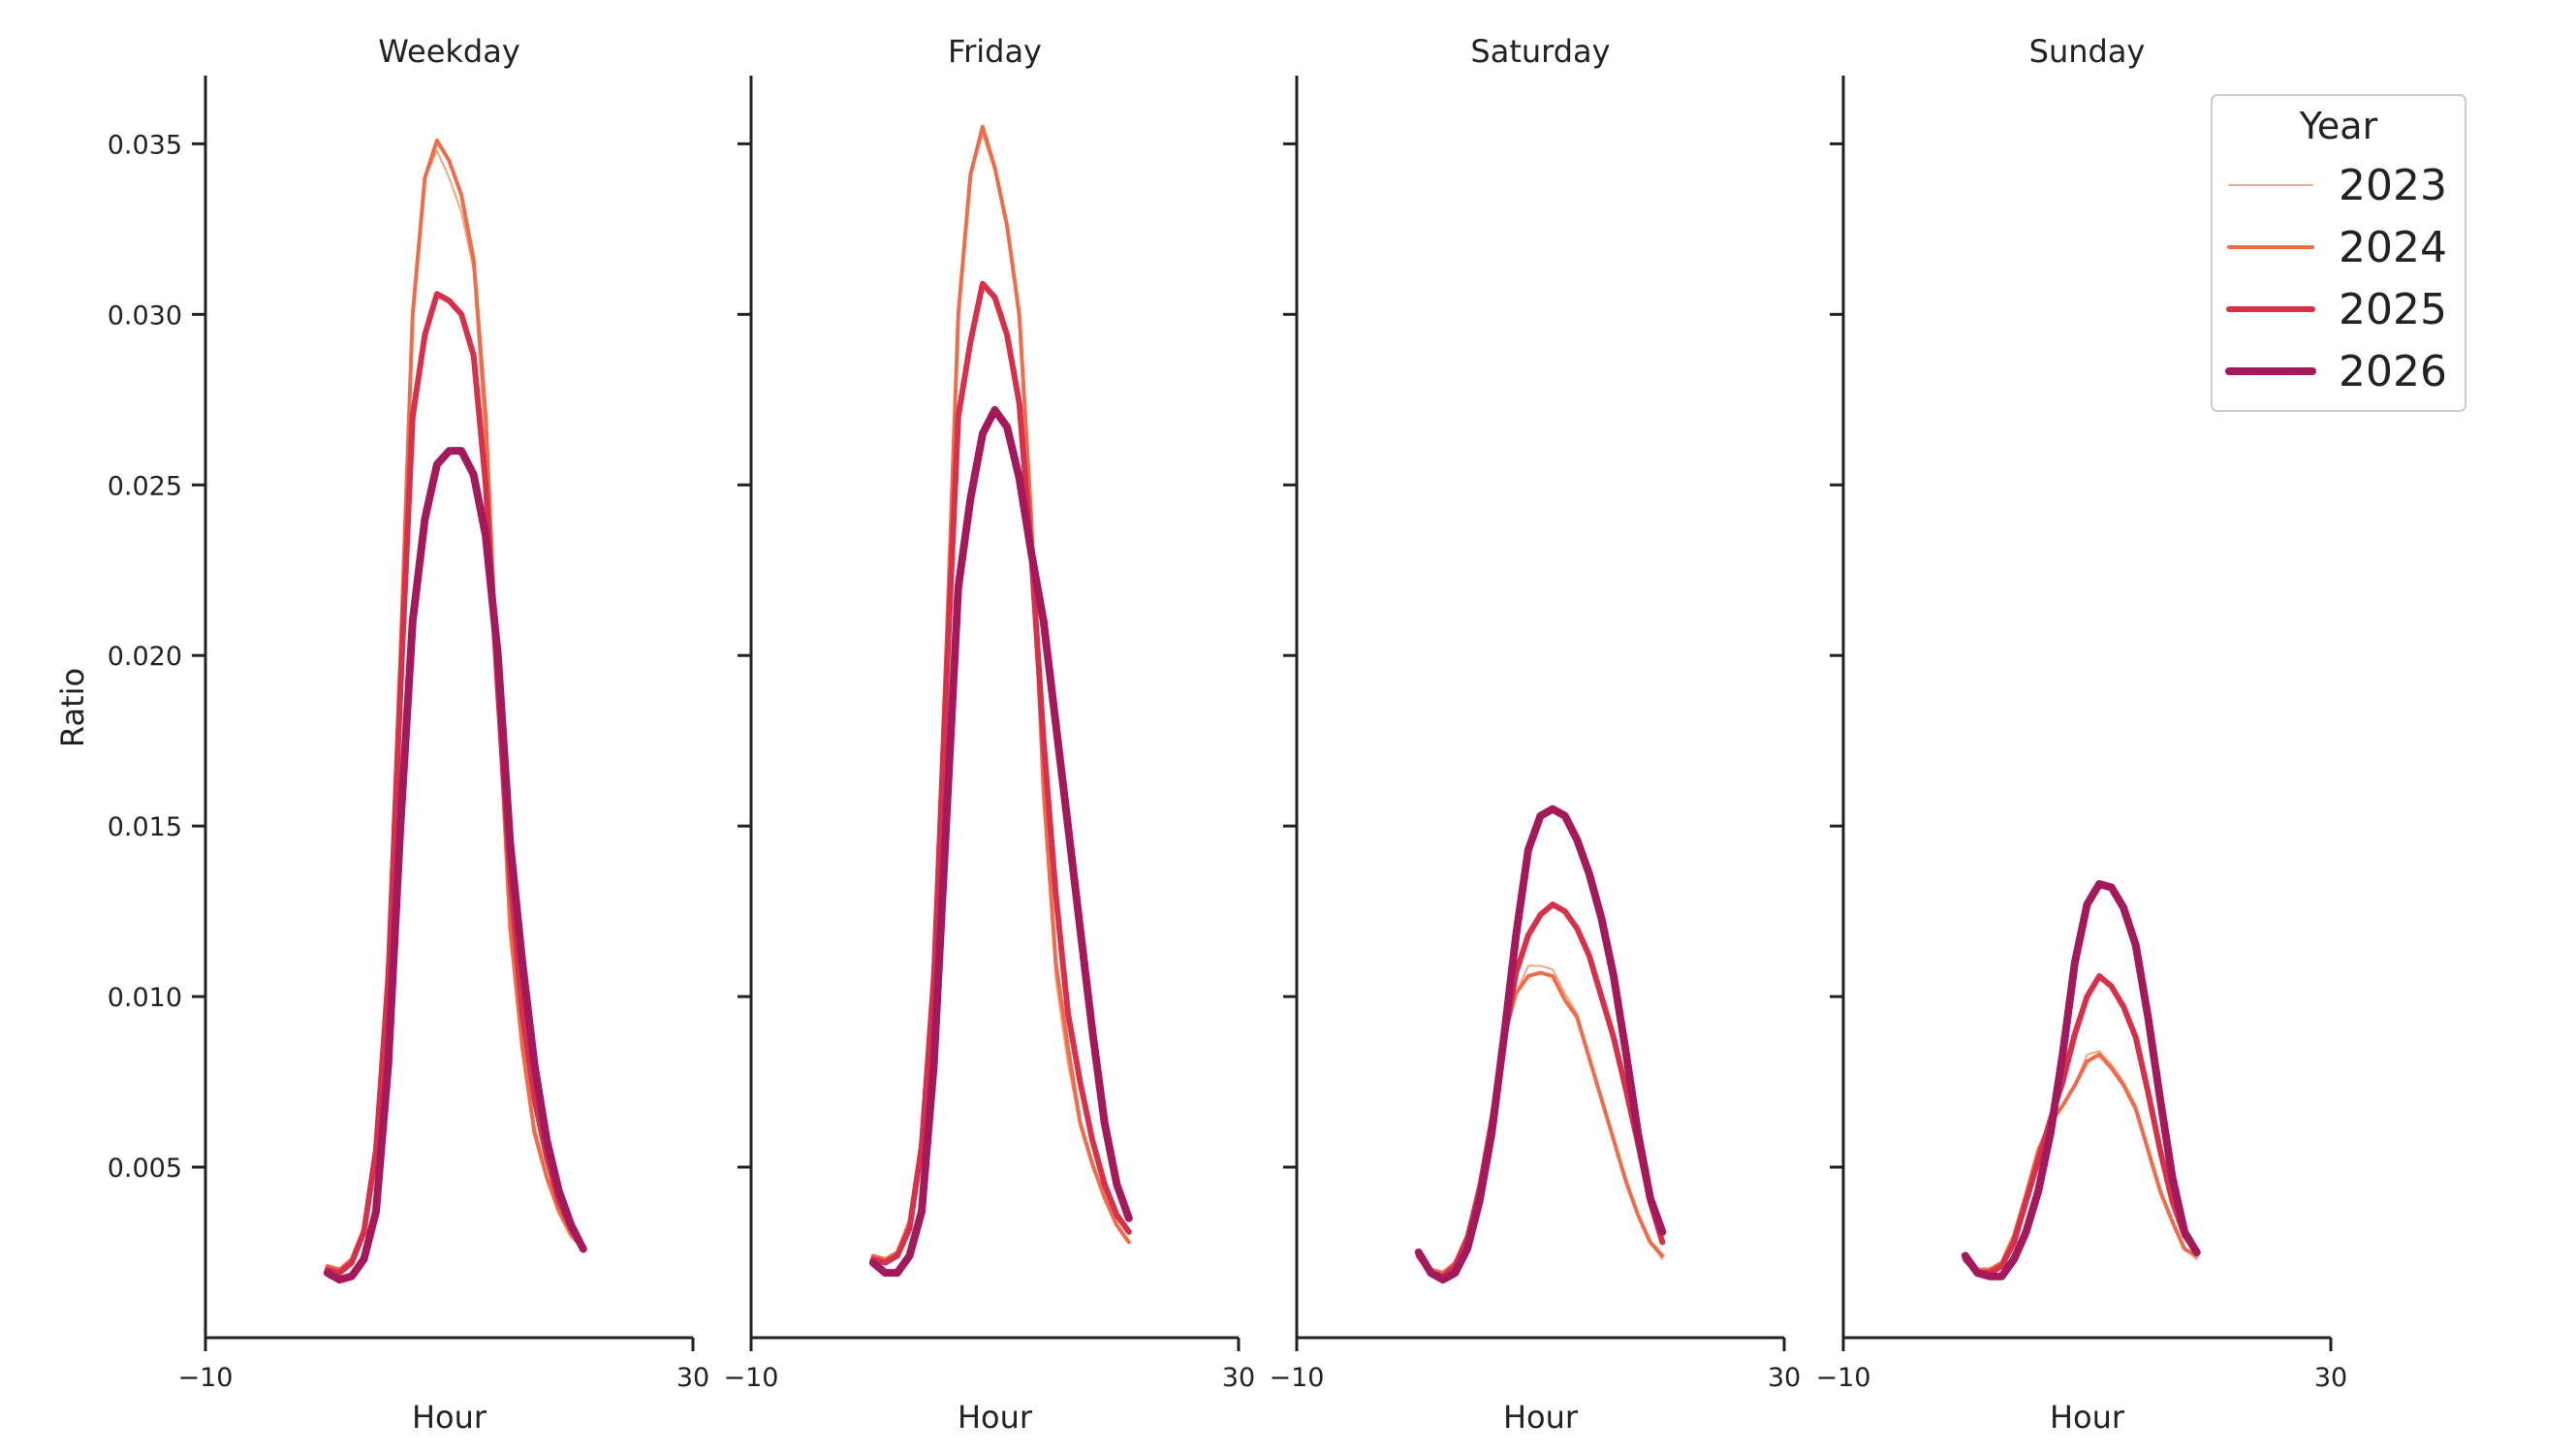 Image resolution: width=2576 pixels, height=1454 pixels. Describe the element at coordinates (145, 486) in the screenshot. I see `y-tick-label: 0.025` at that location.